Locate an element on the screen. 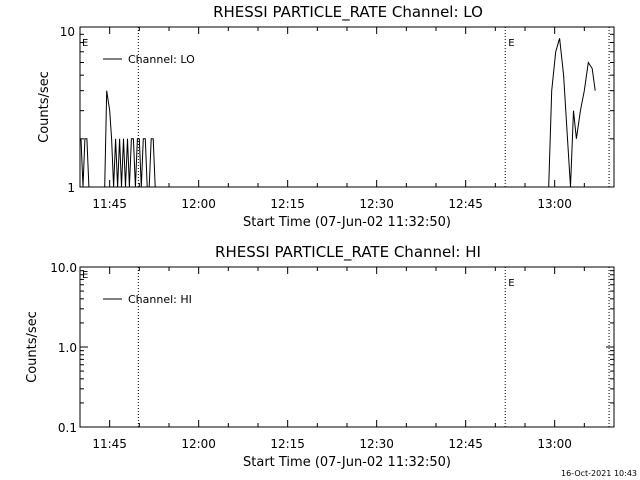  y-tick-label-hi-1: 1.0 is located at coordinates (67, 348).